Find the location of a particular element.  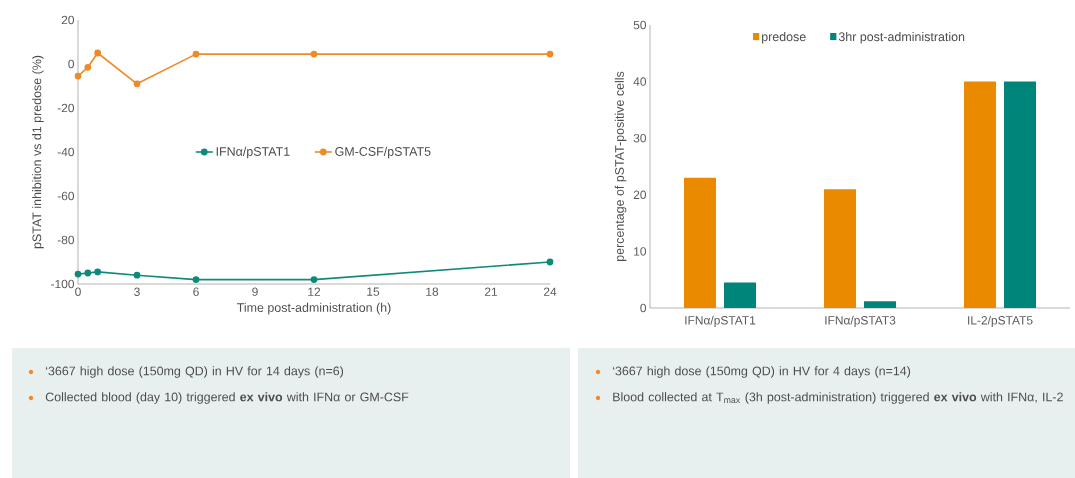

x-tick-label: 0 is located at coordinates (78, 291).